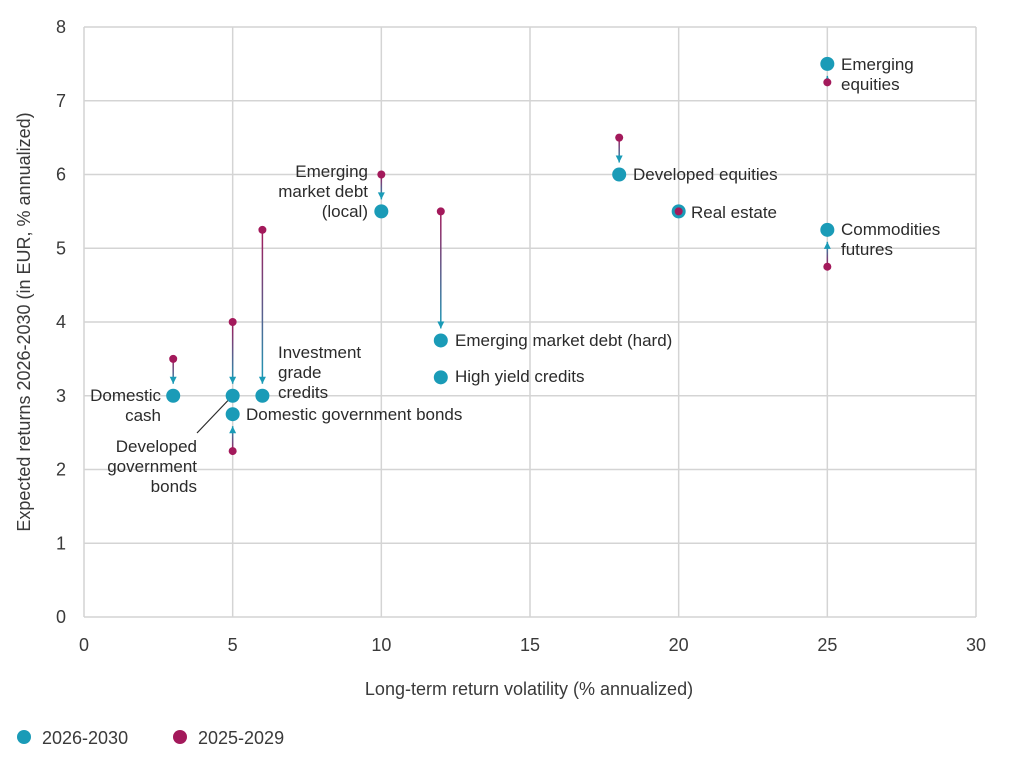 The image size is (1024, 763). I want to click on point-label: Emerging market debt (hard), so click(563, 340).